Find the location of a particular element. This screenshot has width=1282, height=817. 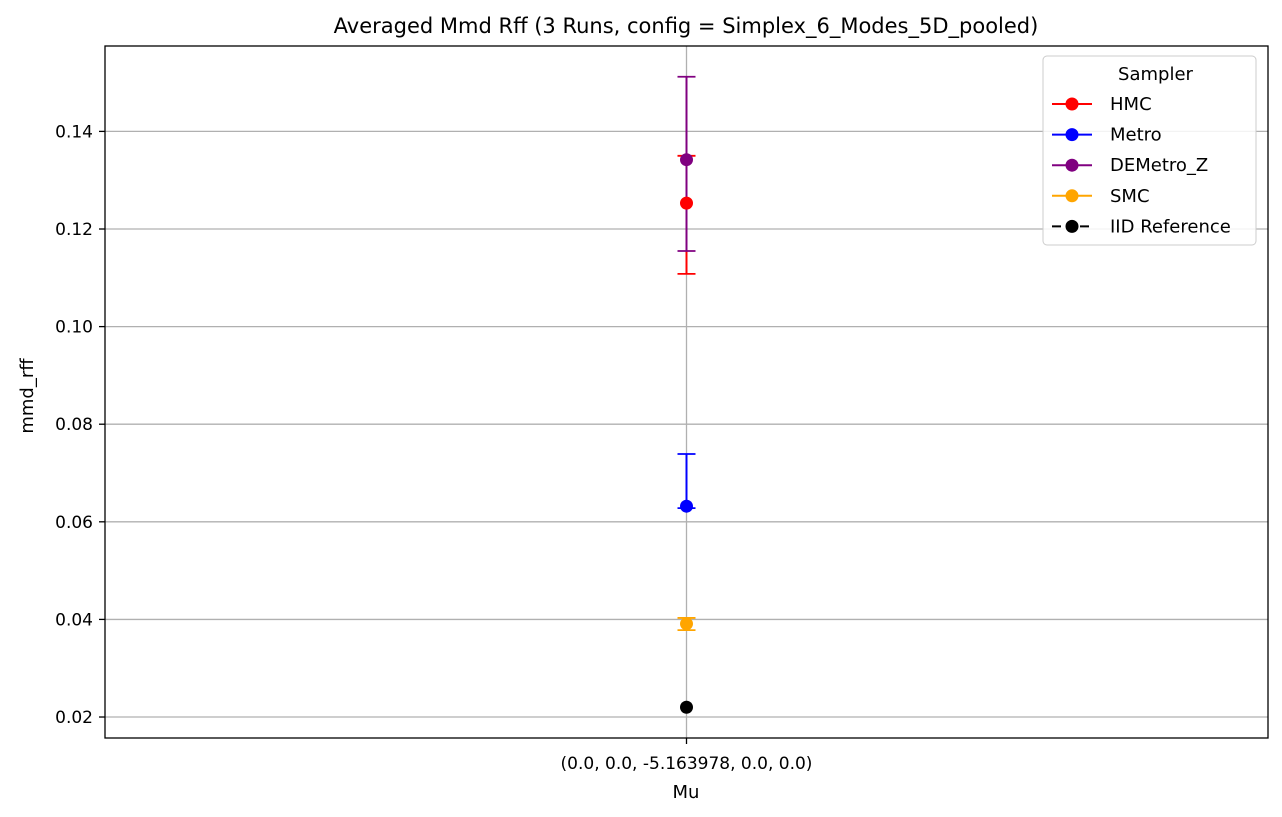

y-tick-label: 0.12 is located at coordinates (74, 230).